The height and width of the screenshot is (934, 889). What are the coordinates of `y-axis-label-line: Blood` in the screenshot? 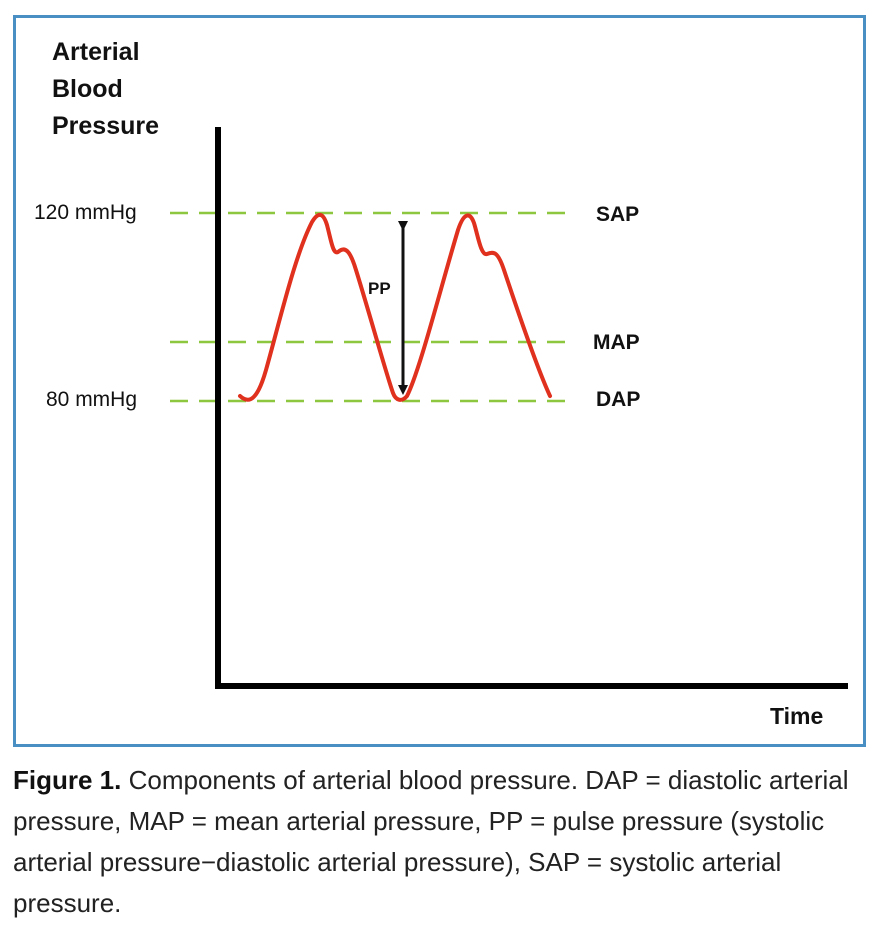 It's located at (87, 89).